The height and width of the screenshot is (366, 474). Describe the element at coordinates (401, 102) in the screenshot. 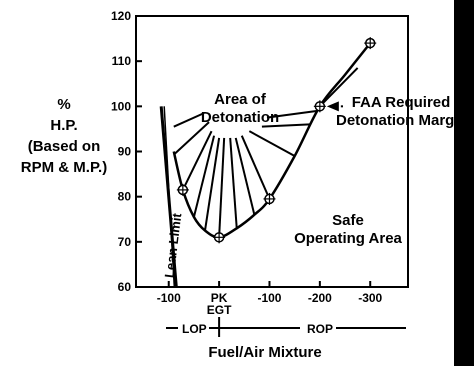

I see `faa-margin-line-1: FAA Required` at that location.